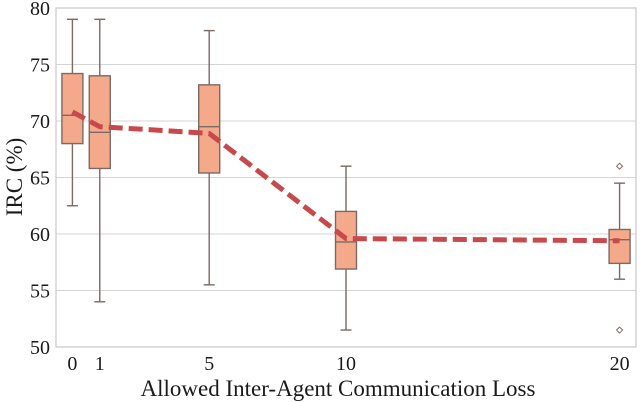 The image size is (640, 402). I want to click on x-tick-label: 0, so click(72, 364).